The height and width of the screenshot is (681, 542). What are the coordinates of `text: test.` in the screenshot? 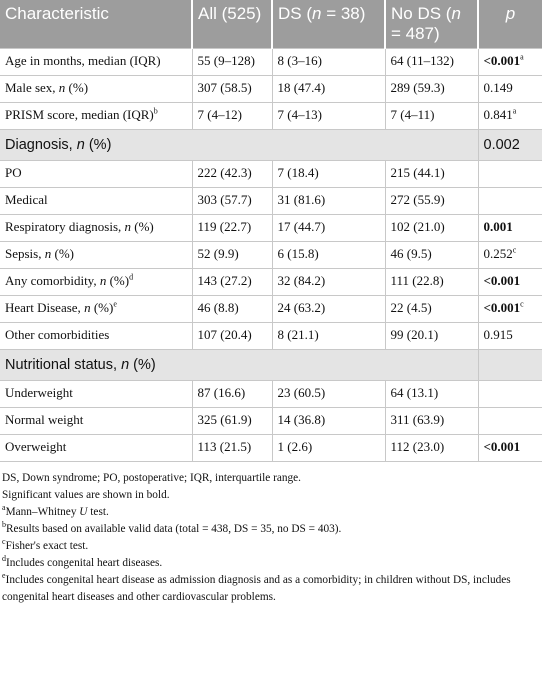 It's located at (98, 512).